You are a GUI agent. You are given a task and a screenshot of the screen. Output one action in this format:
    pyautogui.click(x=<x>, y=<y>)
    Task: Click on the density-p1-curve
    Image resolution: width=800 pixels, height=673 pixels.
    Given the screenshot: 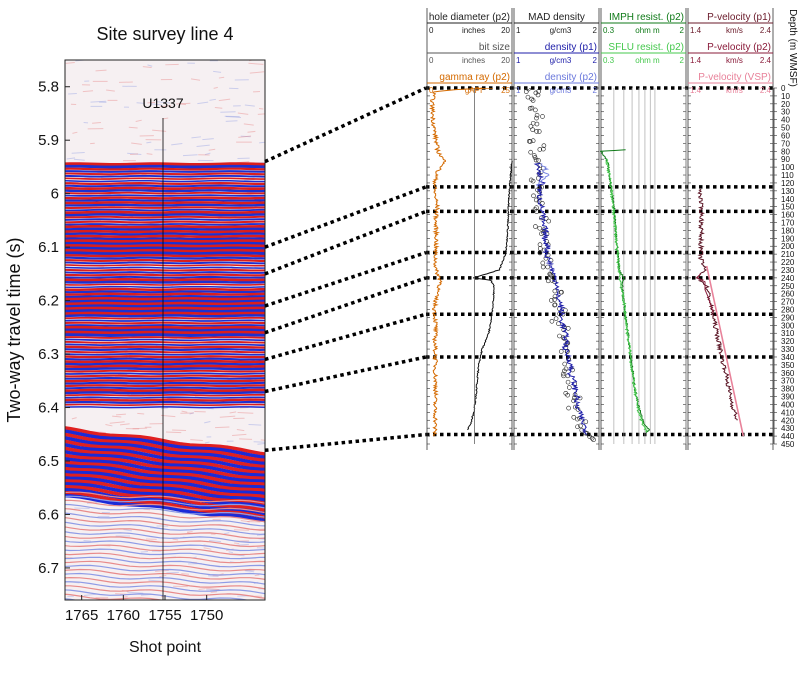 What is the action you would take?
    pyautogui.click(x=560, y=298)
    